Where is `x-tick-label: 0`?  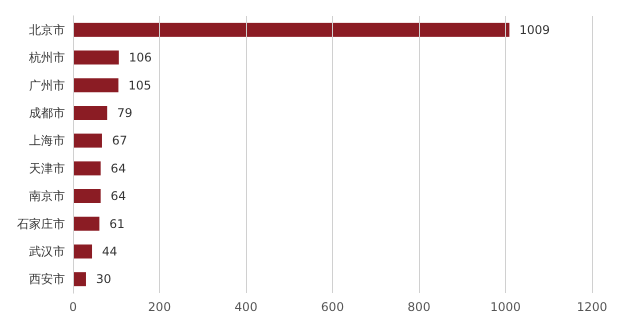 x-tick-label: 0 is located at coordinates (73, 307).